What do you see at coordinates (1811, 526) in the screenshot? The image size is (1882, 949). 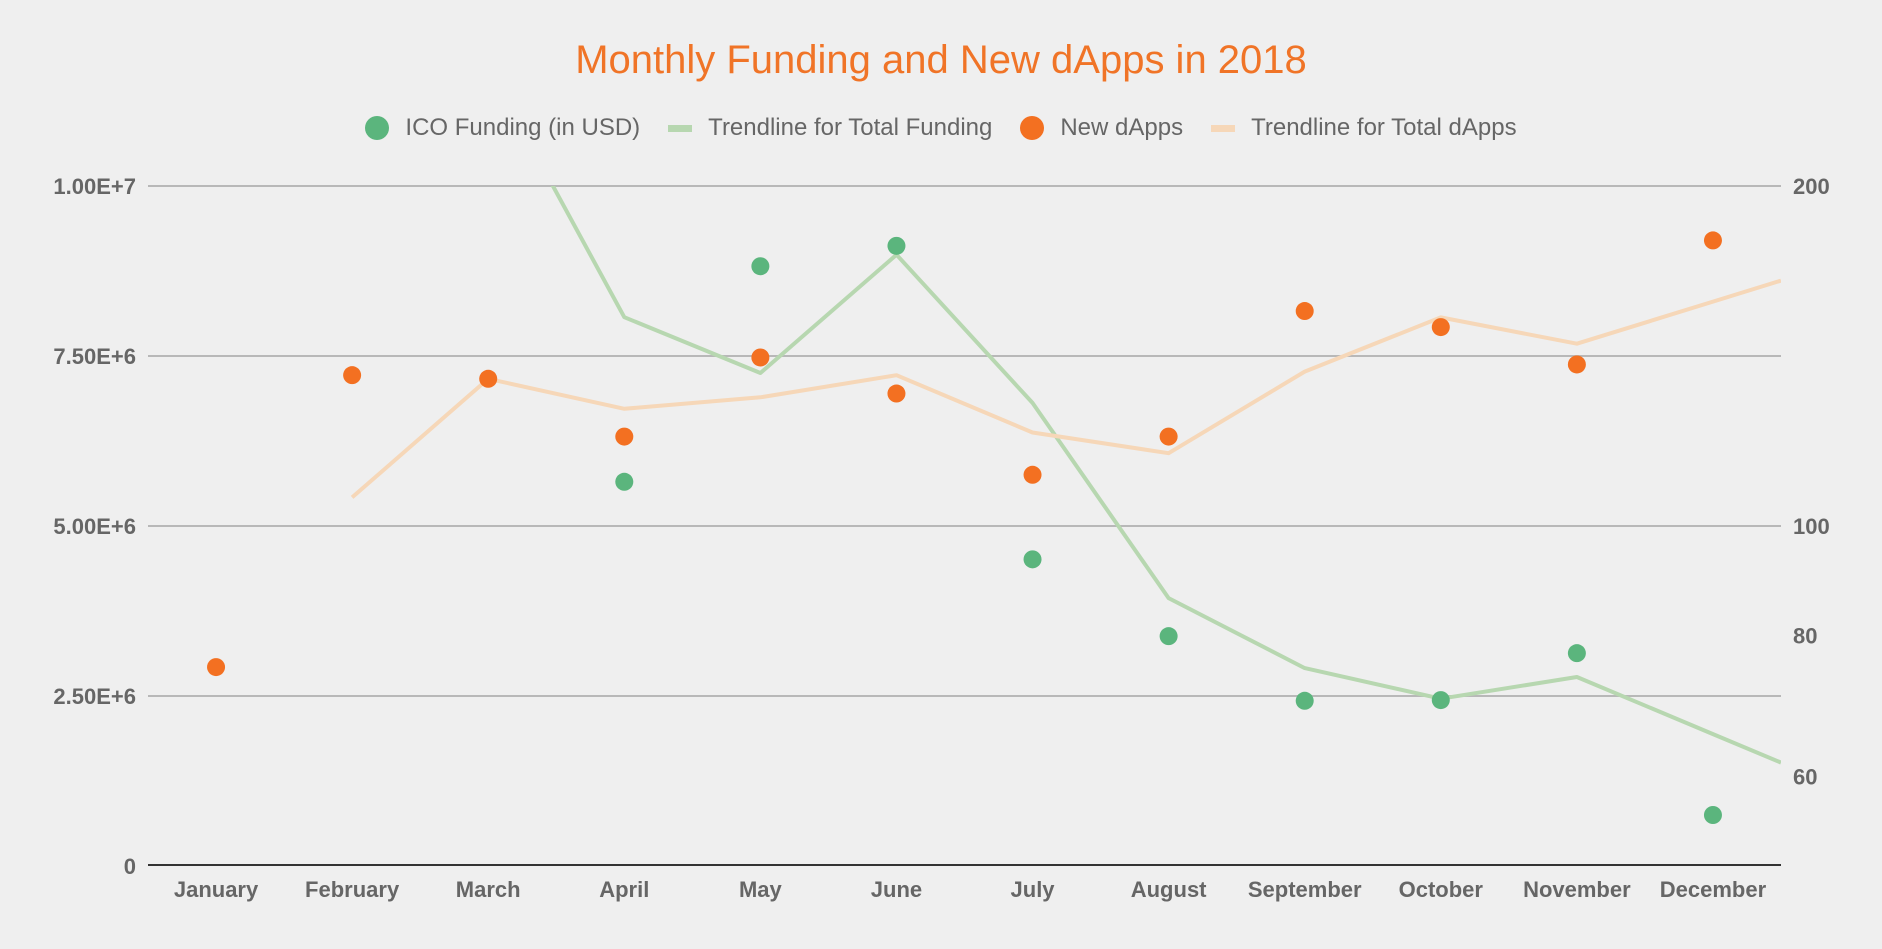 I see `right-tick-label: 100` at bounding box center [1811, 526].